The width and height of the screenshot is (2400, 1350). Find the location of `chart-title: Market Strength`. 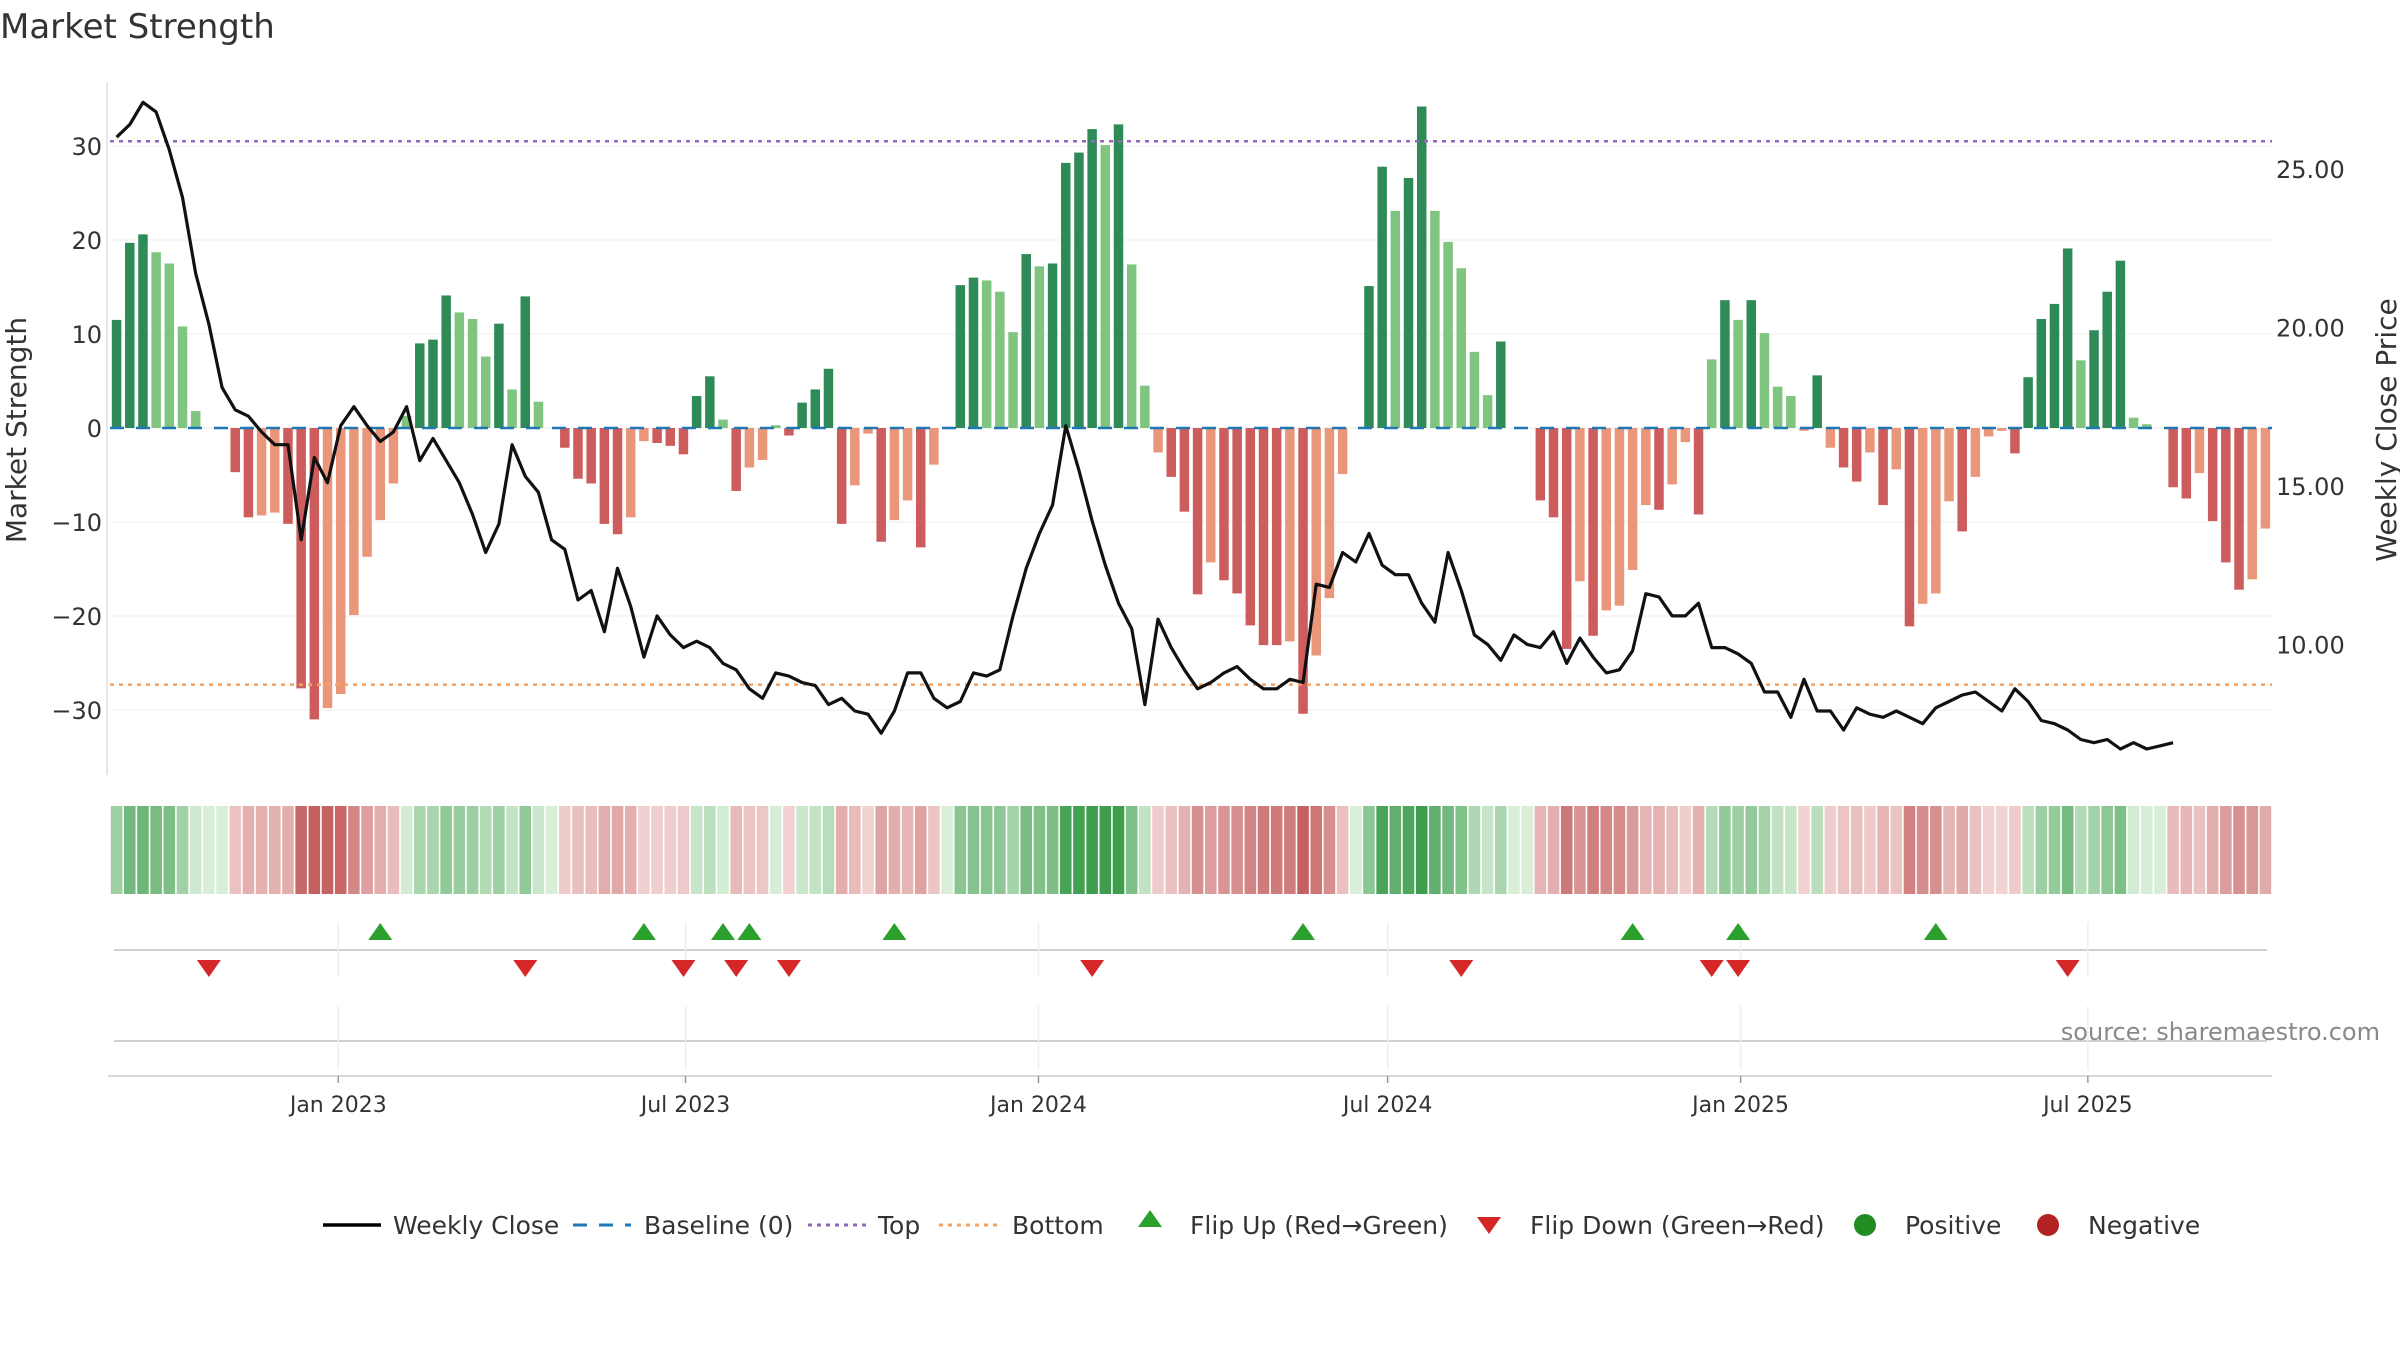

chart-title: Market Strength is located at coordinates (137, 27).